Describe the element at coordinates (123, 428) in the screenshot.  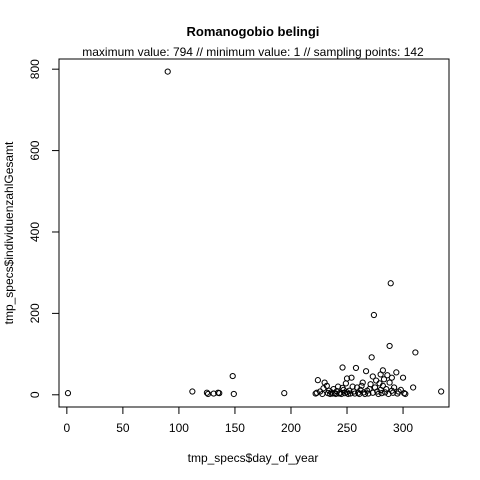
I see `x-tick-label: 50` at that location.